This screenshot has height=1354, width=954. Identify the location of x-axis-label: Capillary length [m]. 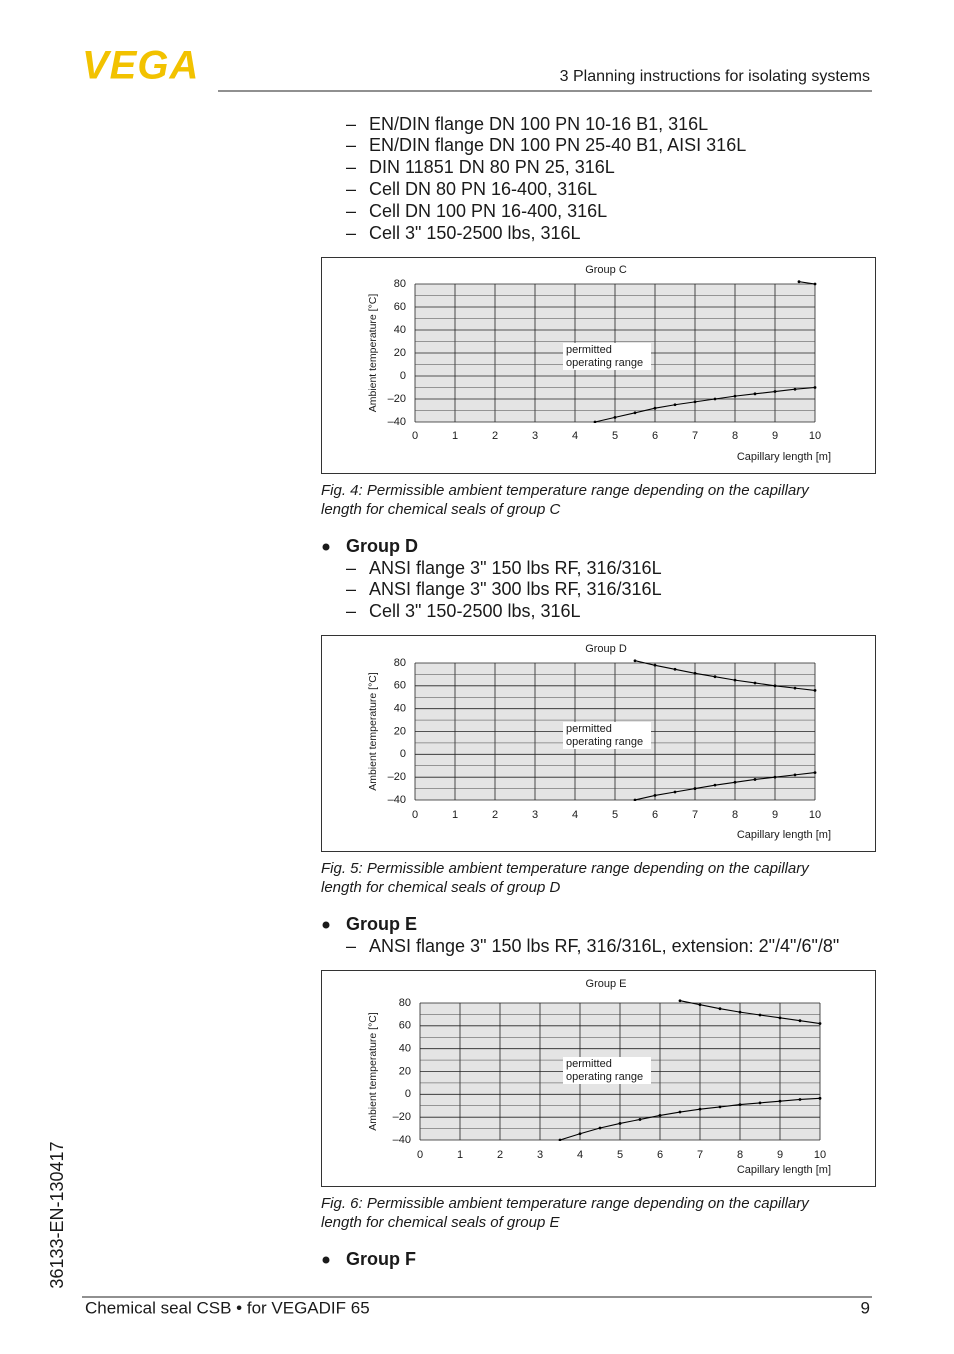
(784, 835).